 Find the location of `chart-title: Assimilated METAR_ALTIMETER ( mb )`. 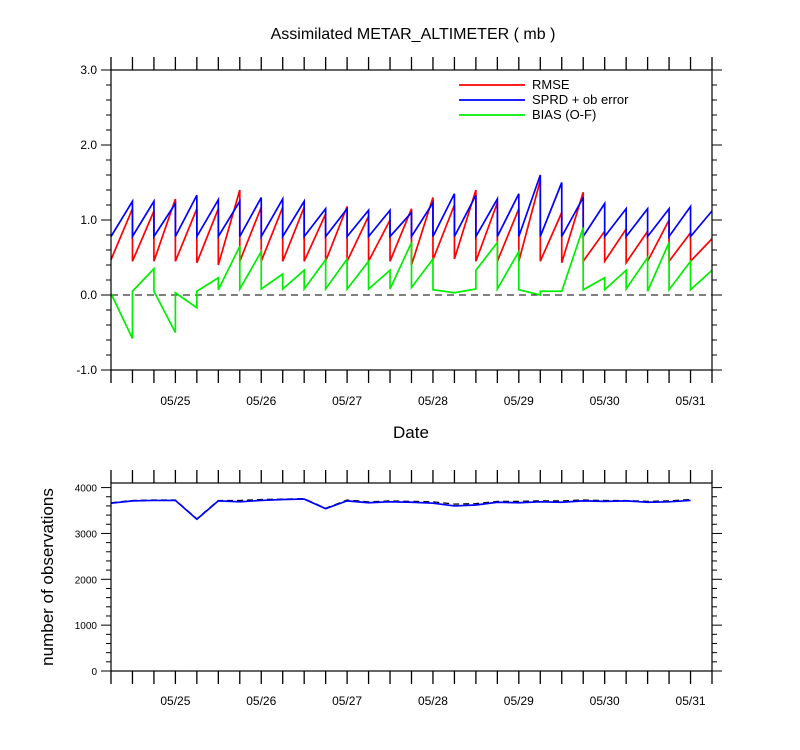

chart-title: Assimilated METAR_ALTIMETER ( mb ) is located at coordinates (413, 34).